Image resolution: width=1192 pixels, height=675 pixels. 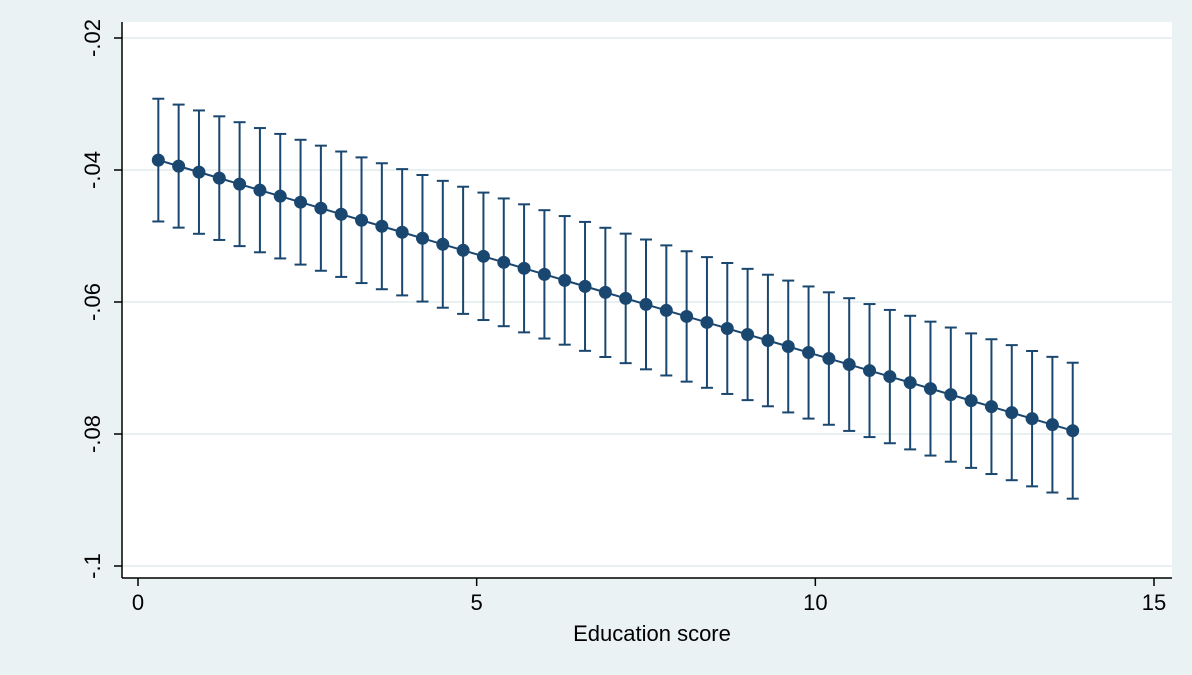 What do you see at coordinates (815, 602) in the screenshot?
I see `x-tick-label: 10` at bounding box center [815, 602].